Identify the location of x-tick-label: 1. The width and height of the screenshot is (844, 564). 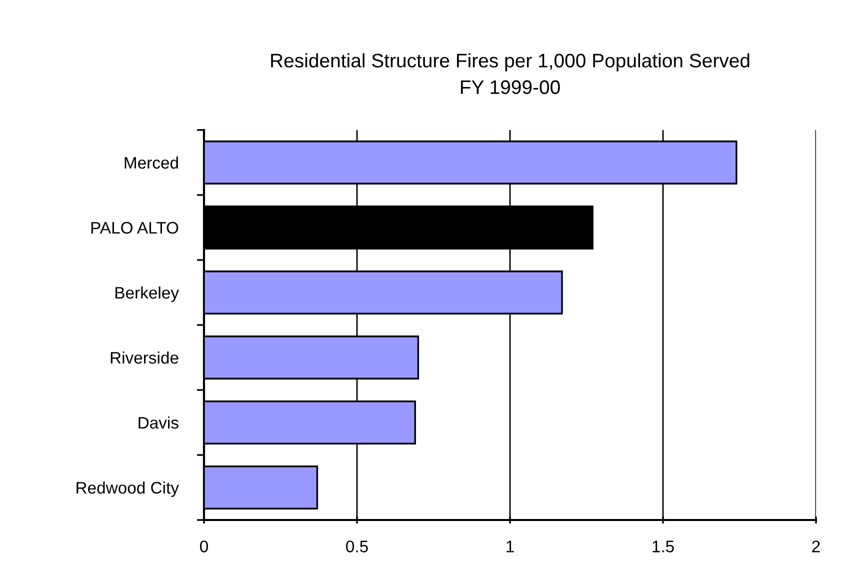
(510, 546).